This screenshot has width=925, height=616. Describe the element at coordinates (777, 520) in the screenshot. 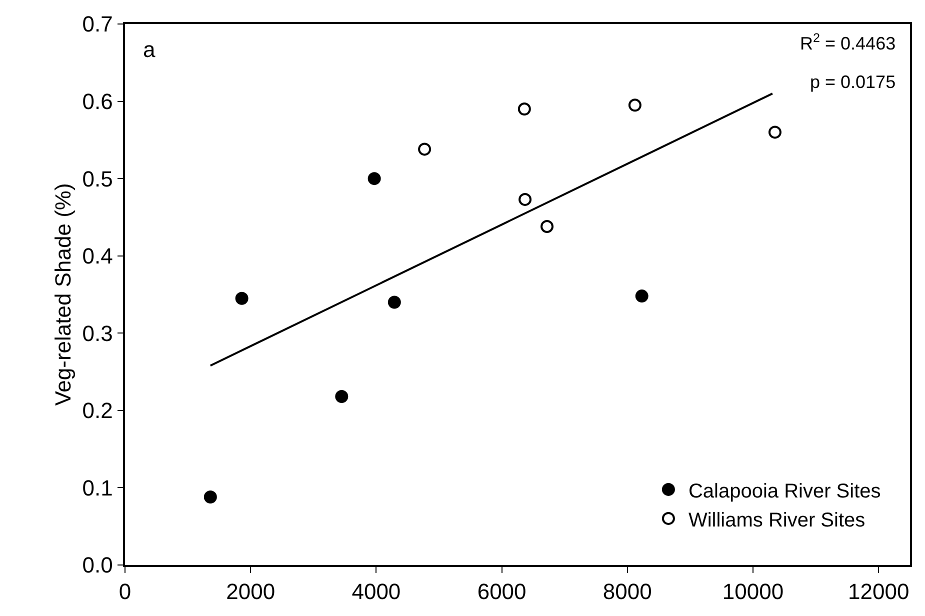

I see `legend-label: Williams River Sites` at that location.